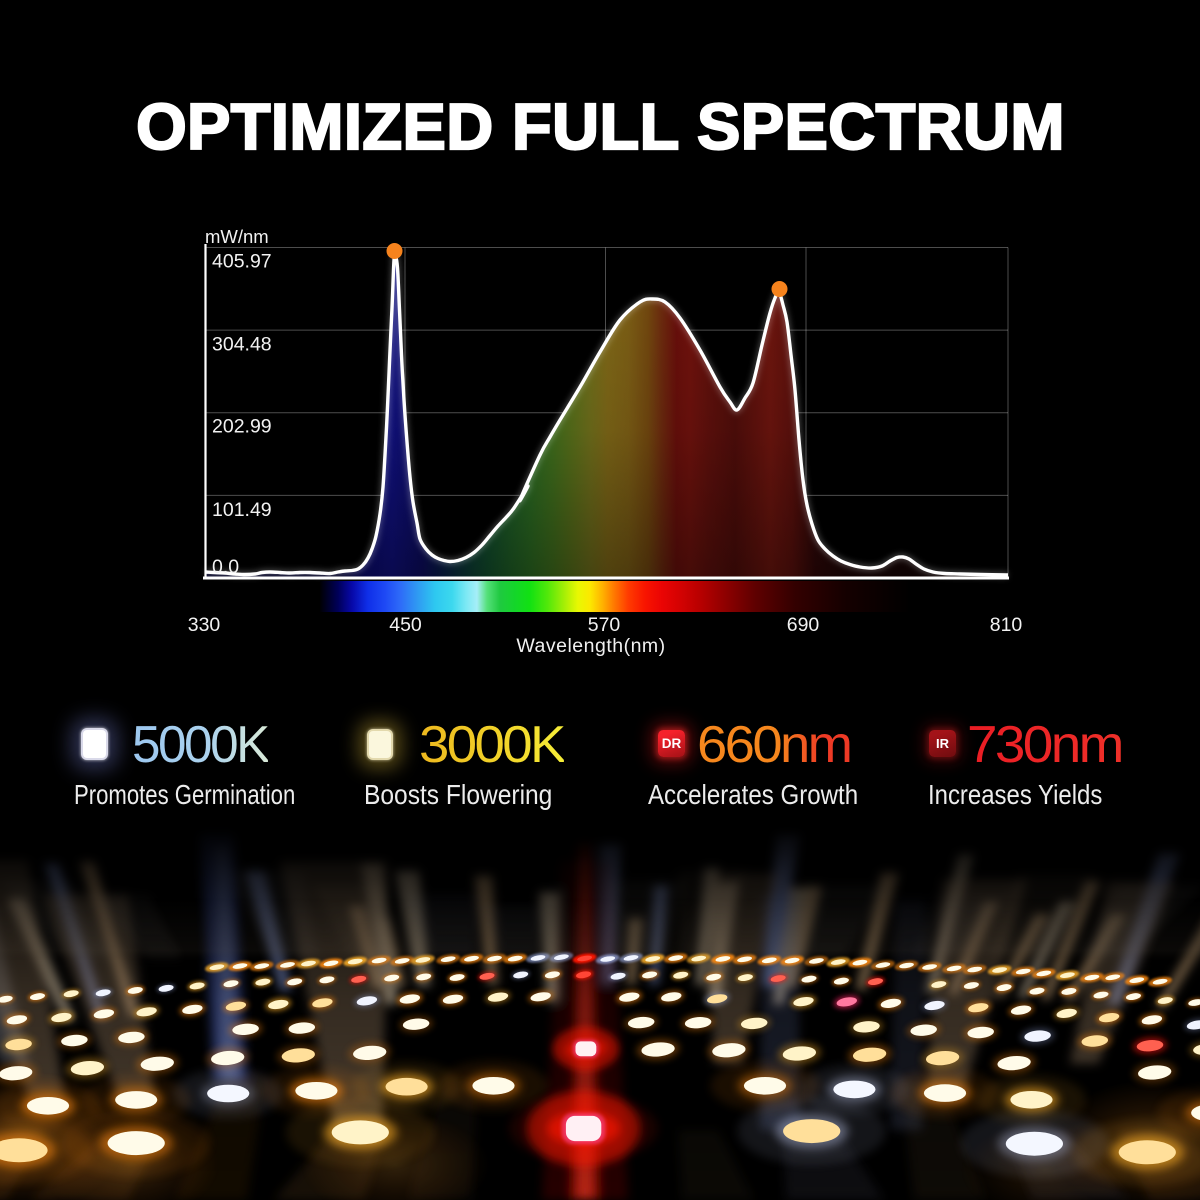 The image size is (1200, 1200). I want to click on svg-text: 450, so click(405, 625).